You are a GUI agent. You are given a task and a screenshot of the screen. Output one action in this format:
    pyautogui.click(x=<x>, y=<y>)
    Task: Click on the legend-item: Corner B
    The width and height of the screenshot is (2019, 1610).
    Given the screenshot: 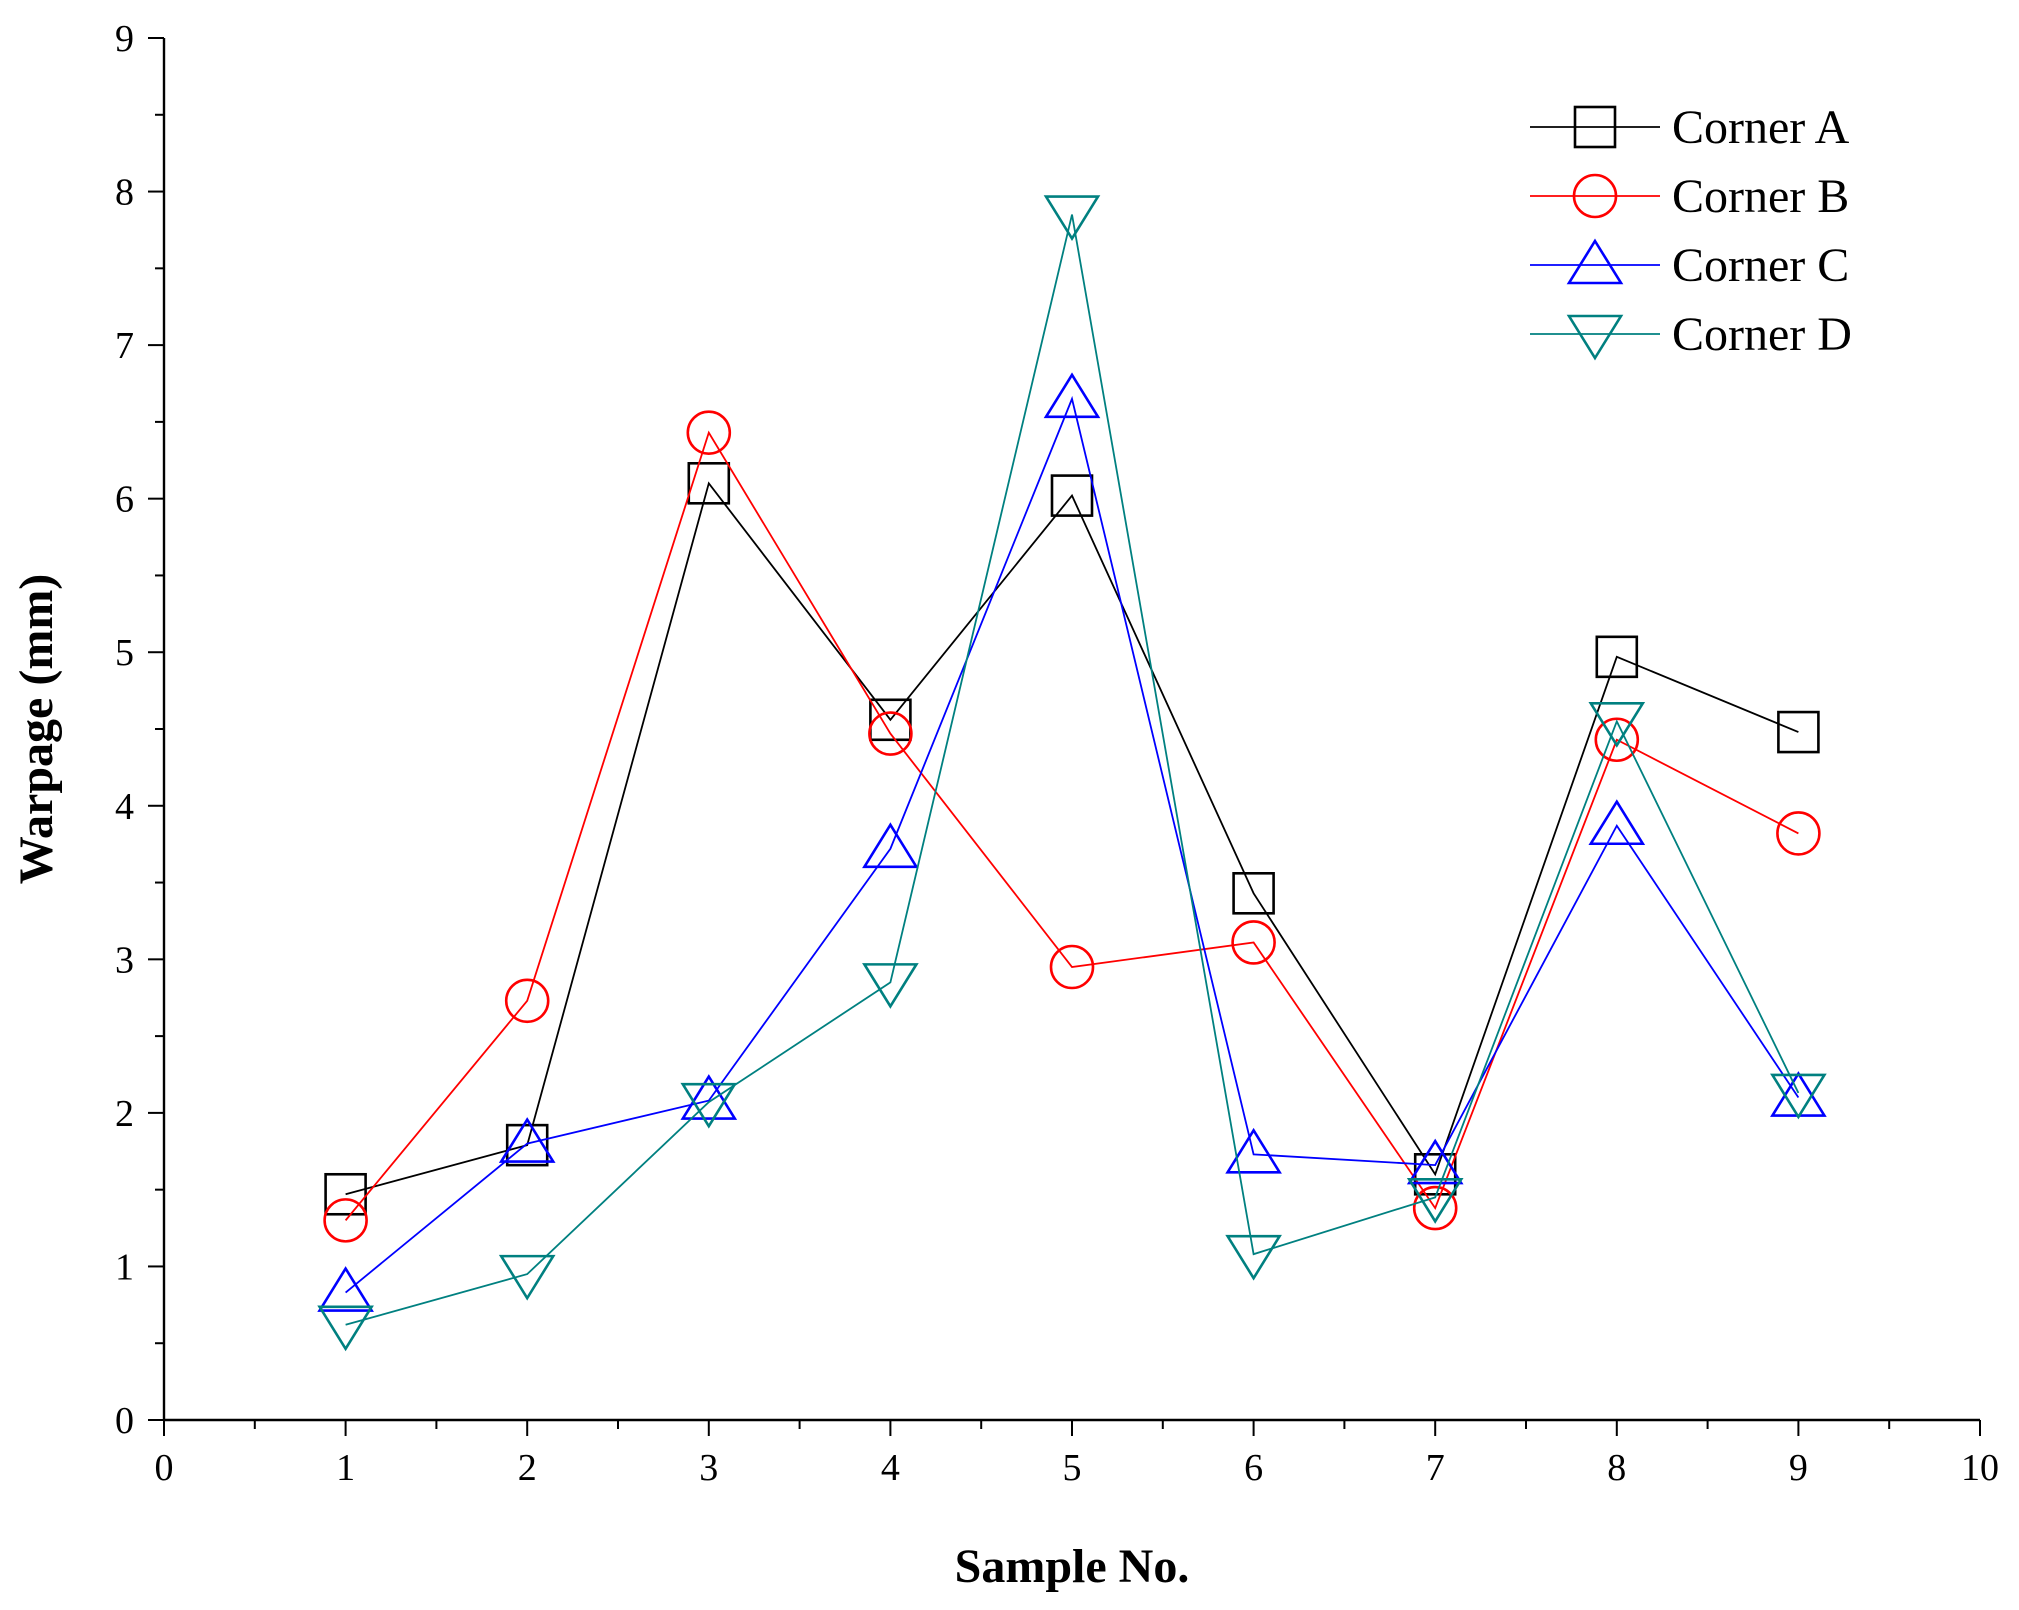 What is the action you would take?
    pyautogui.click(x=1689, y=196)
    